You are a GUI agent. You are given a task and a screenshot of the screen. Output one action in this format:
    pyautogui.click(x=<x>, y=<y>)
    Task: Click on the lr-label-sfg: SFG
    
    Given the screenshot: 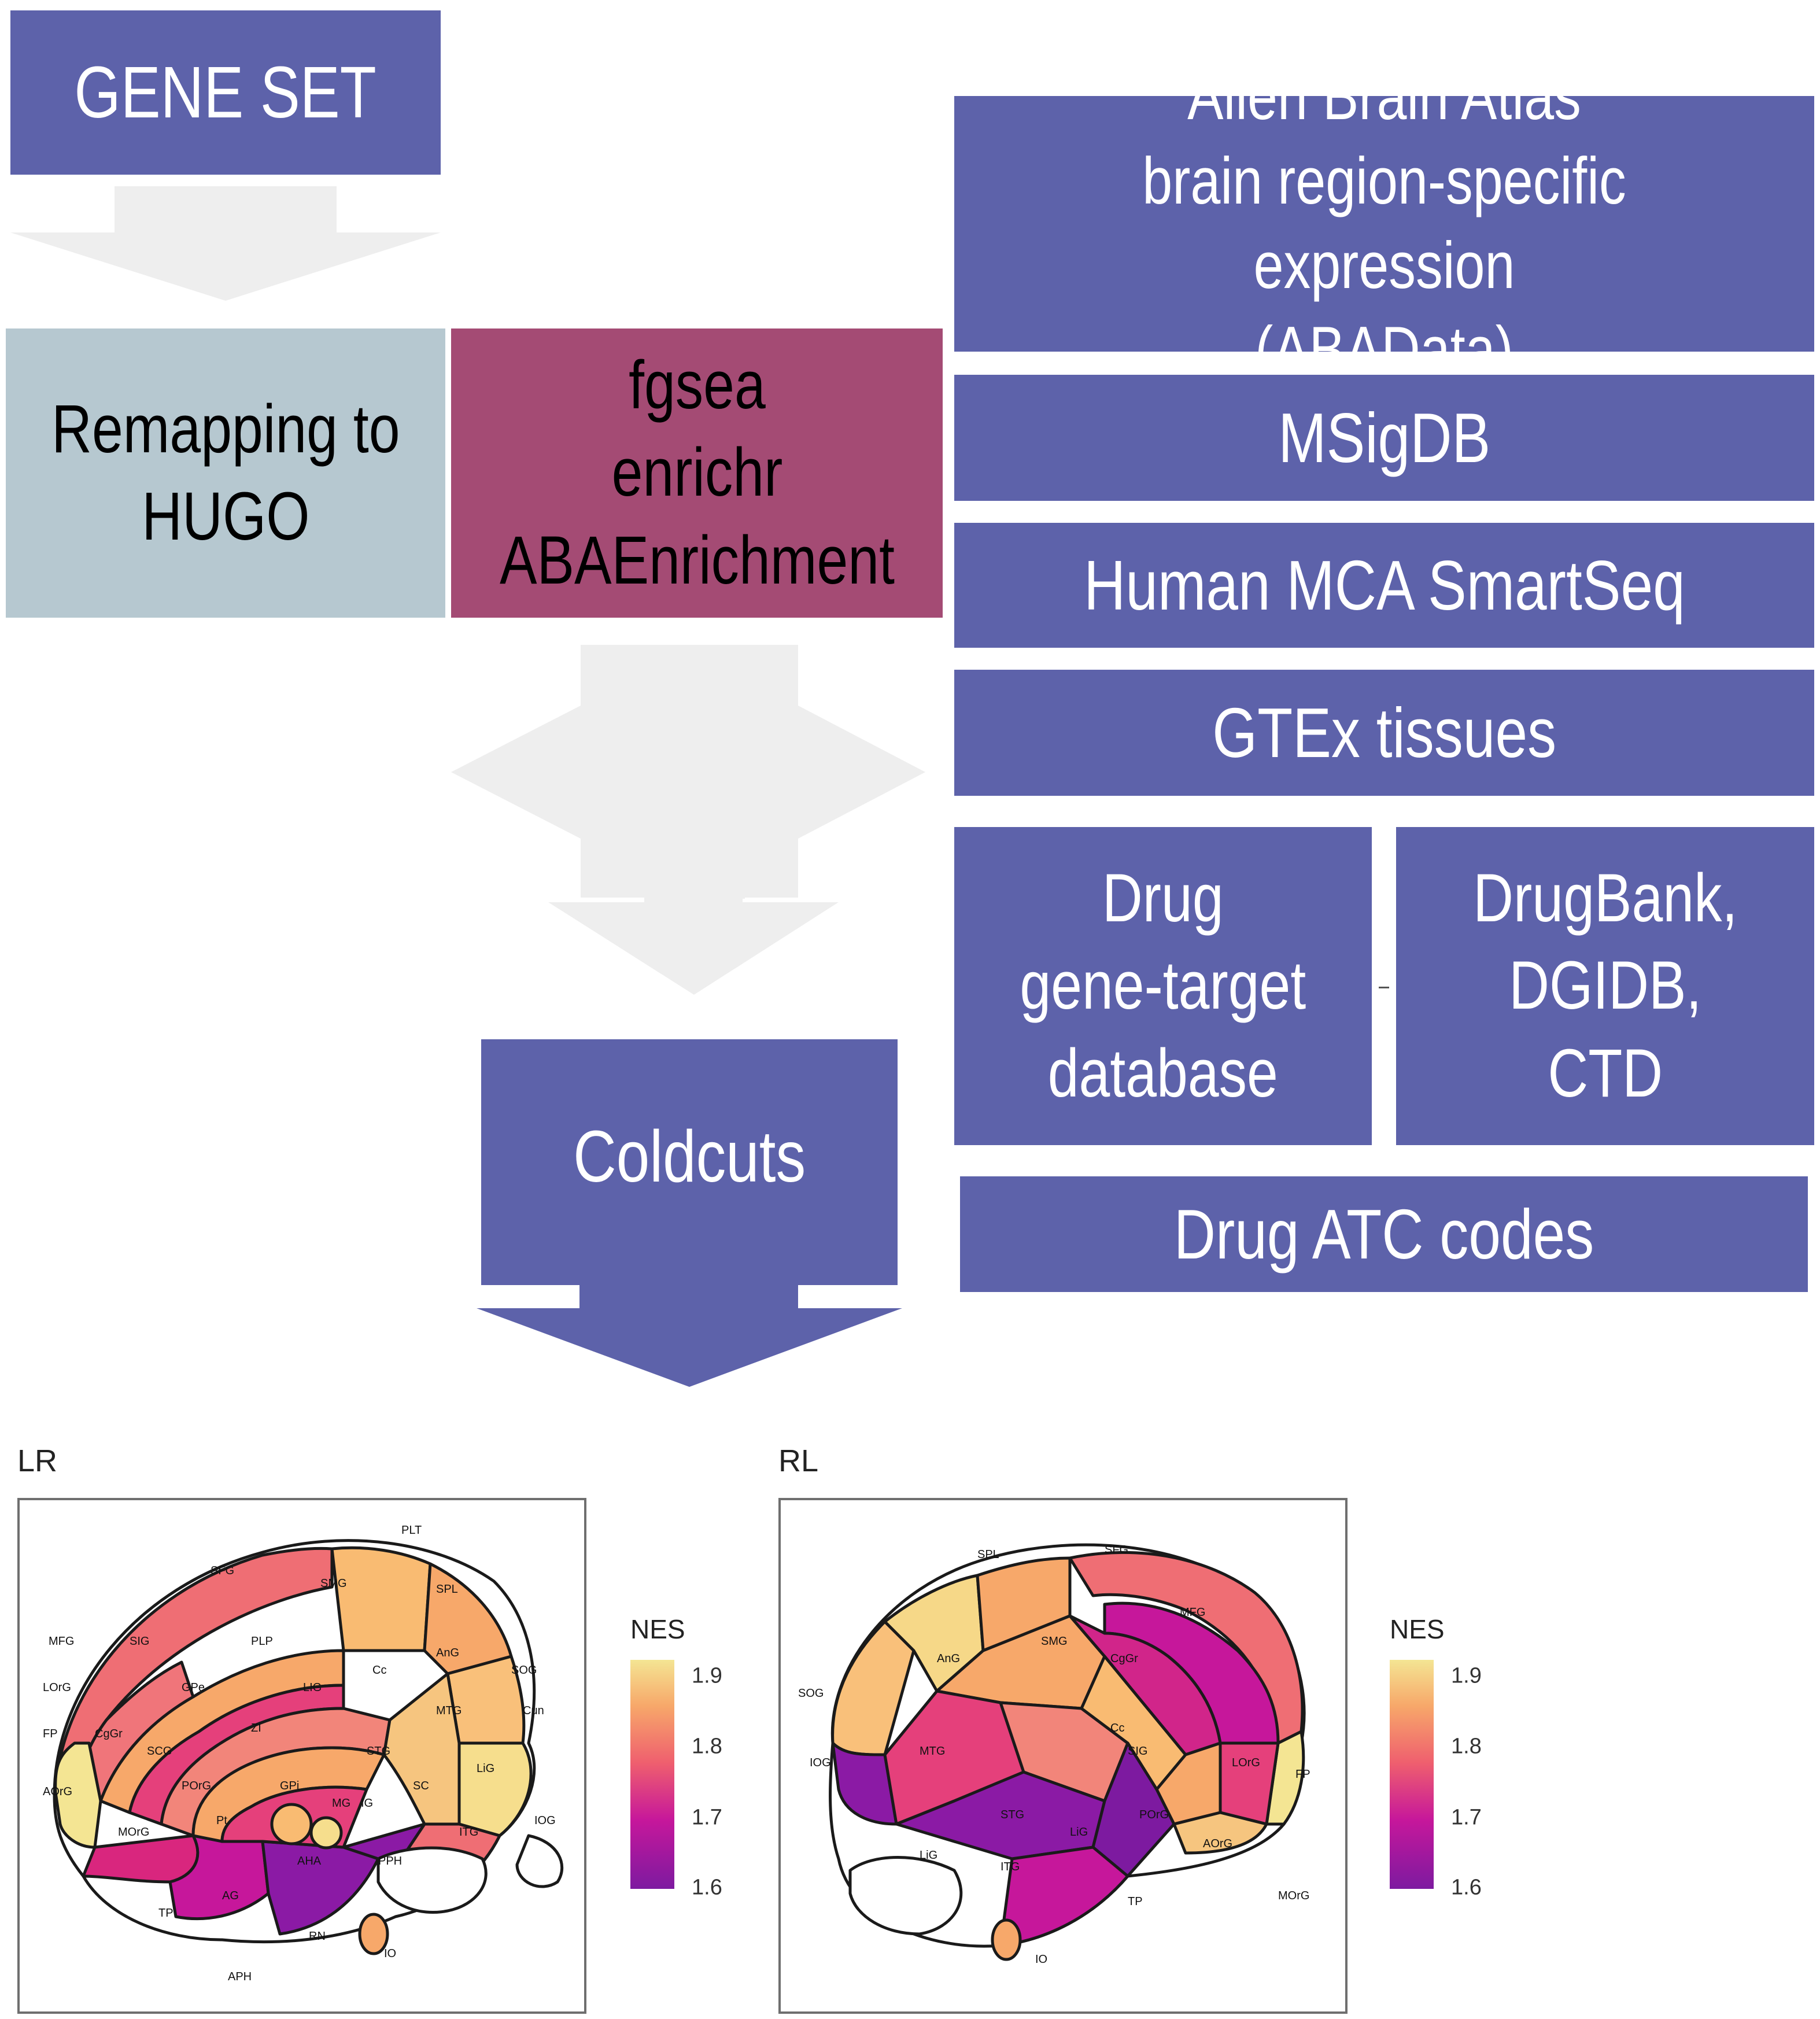 What is the action you would take?
    pyautogui.click(x=222, y=1570)
    